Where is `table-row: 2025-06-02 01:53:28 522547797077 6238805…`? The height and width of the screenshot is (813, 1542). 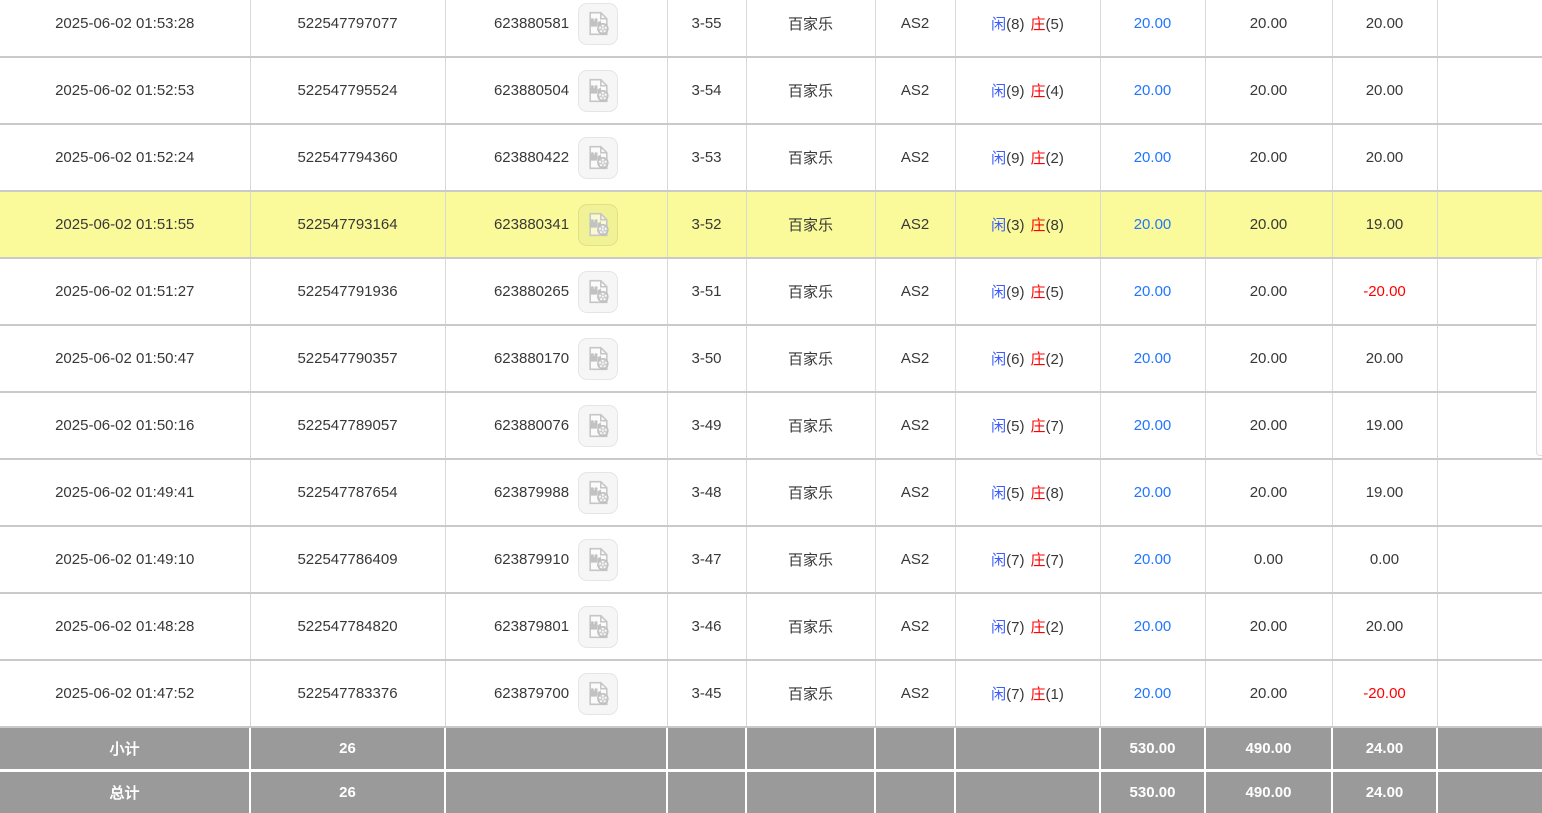 table-row: 2025-06-02 01:53:28 522547797077 6238805… is located at coordinates (771, 28).